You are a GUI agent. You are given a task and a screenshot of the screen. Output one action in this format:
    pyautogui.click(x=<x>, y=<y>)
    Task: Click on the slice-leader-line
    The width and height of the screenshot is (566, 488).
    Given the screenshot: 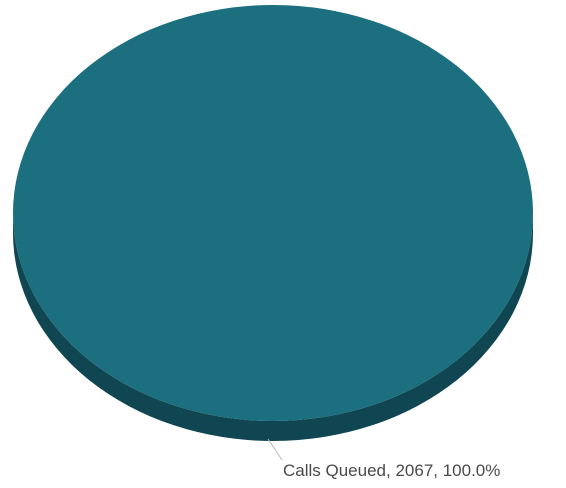 What is the action you would take?
    pyautogui.click(x=275, y=449)
    